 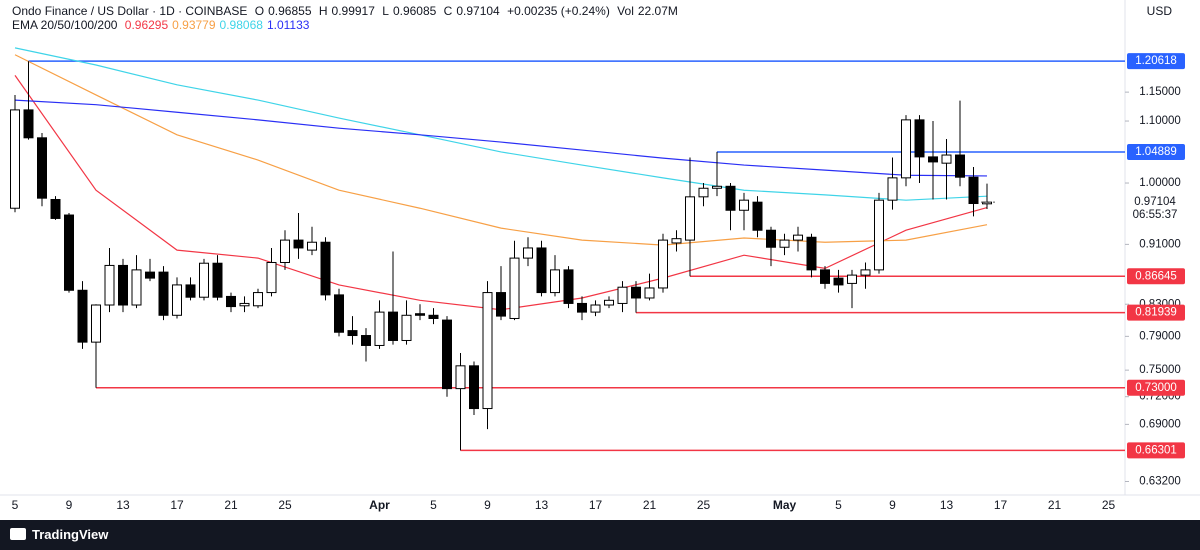 I want to click on footer: TradingView, so click(x=600, y=535).